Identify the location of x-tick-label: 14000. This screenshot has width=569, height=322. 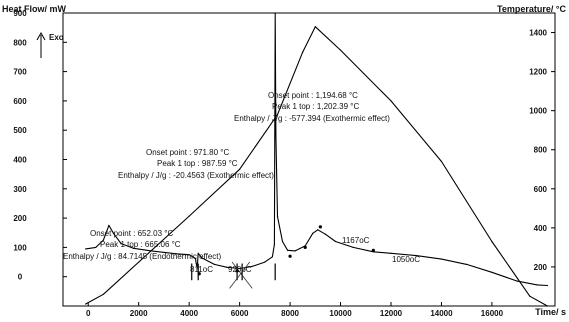
(441, 313).